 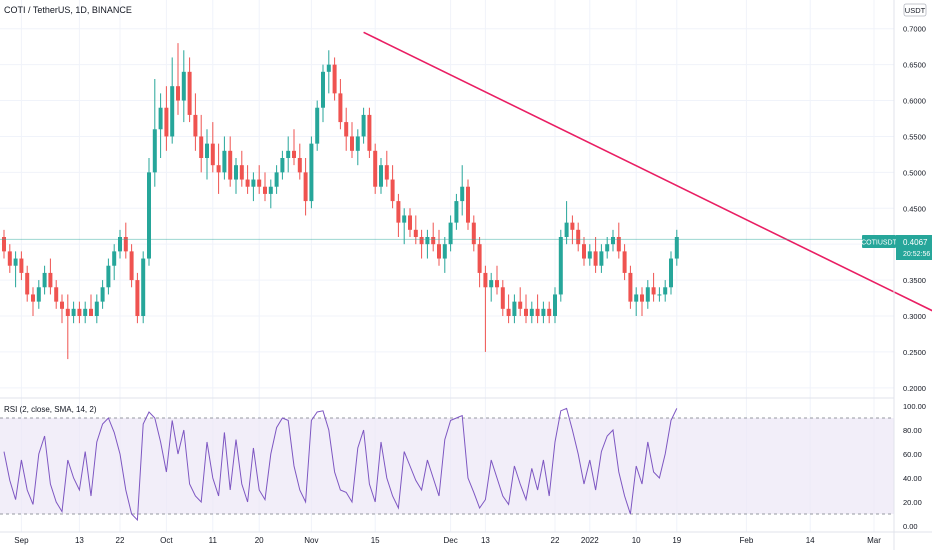 I want to click on price-tag, so click(x=914, y=247).